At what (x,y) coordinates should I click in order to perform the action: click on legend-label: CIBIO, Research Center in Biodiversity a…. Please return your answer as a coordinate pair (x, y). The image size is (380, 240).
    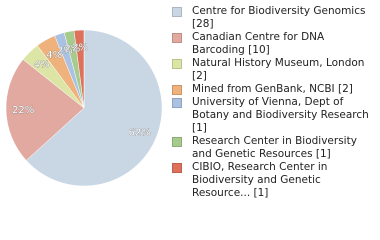
    Looking at the image, I should click on (260, 180).